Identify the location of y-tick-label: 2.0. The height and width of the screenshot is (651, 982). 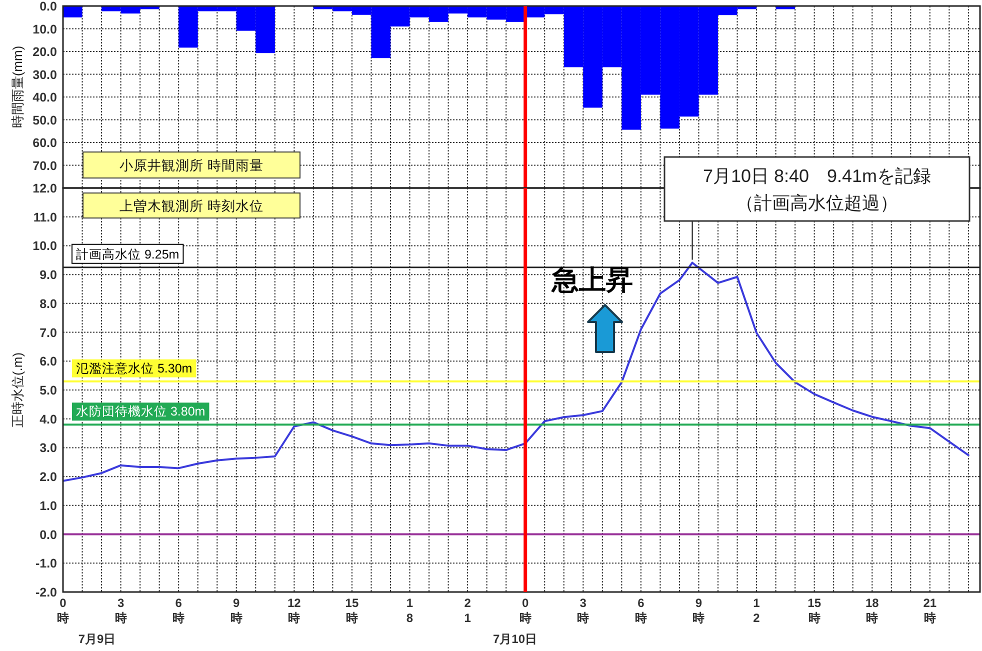
(49, 477).